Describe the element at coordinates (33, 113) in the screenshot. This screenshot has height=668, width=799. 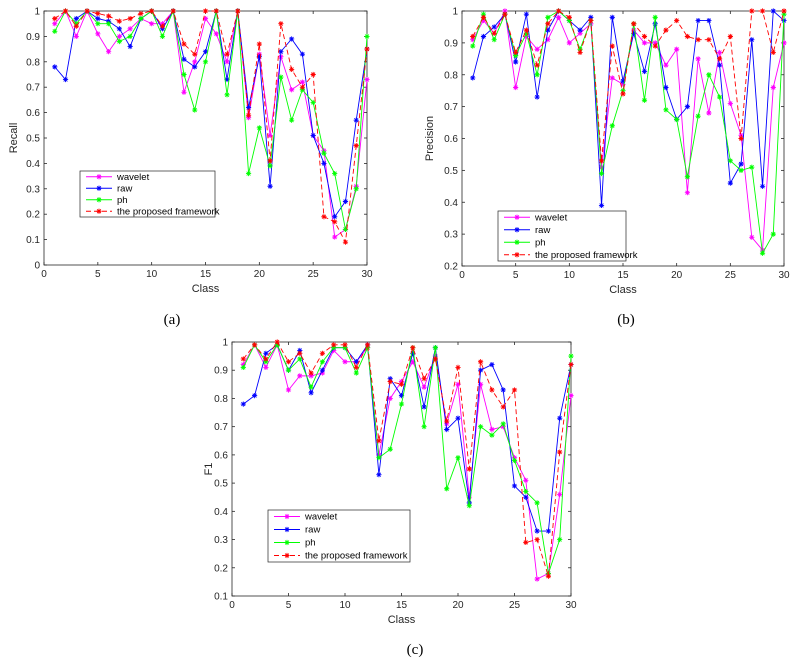
I see `y-tick-label: 0.6` at that location.